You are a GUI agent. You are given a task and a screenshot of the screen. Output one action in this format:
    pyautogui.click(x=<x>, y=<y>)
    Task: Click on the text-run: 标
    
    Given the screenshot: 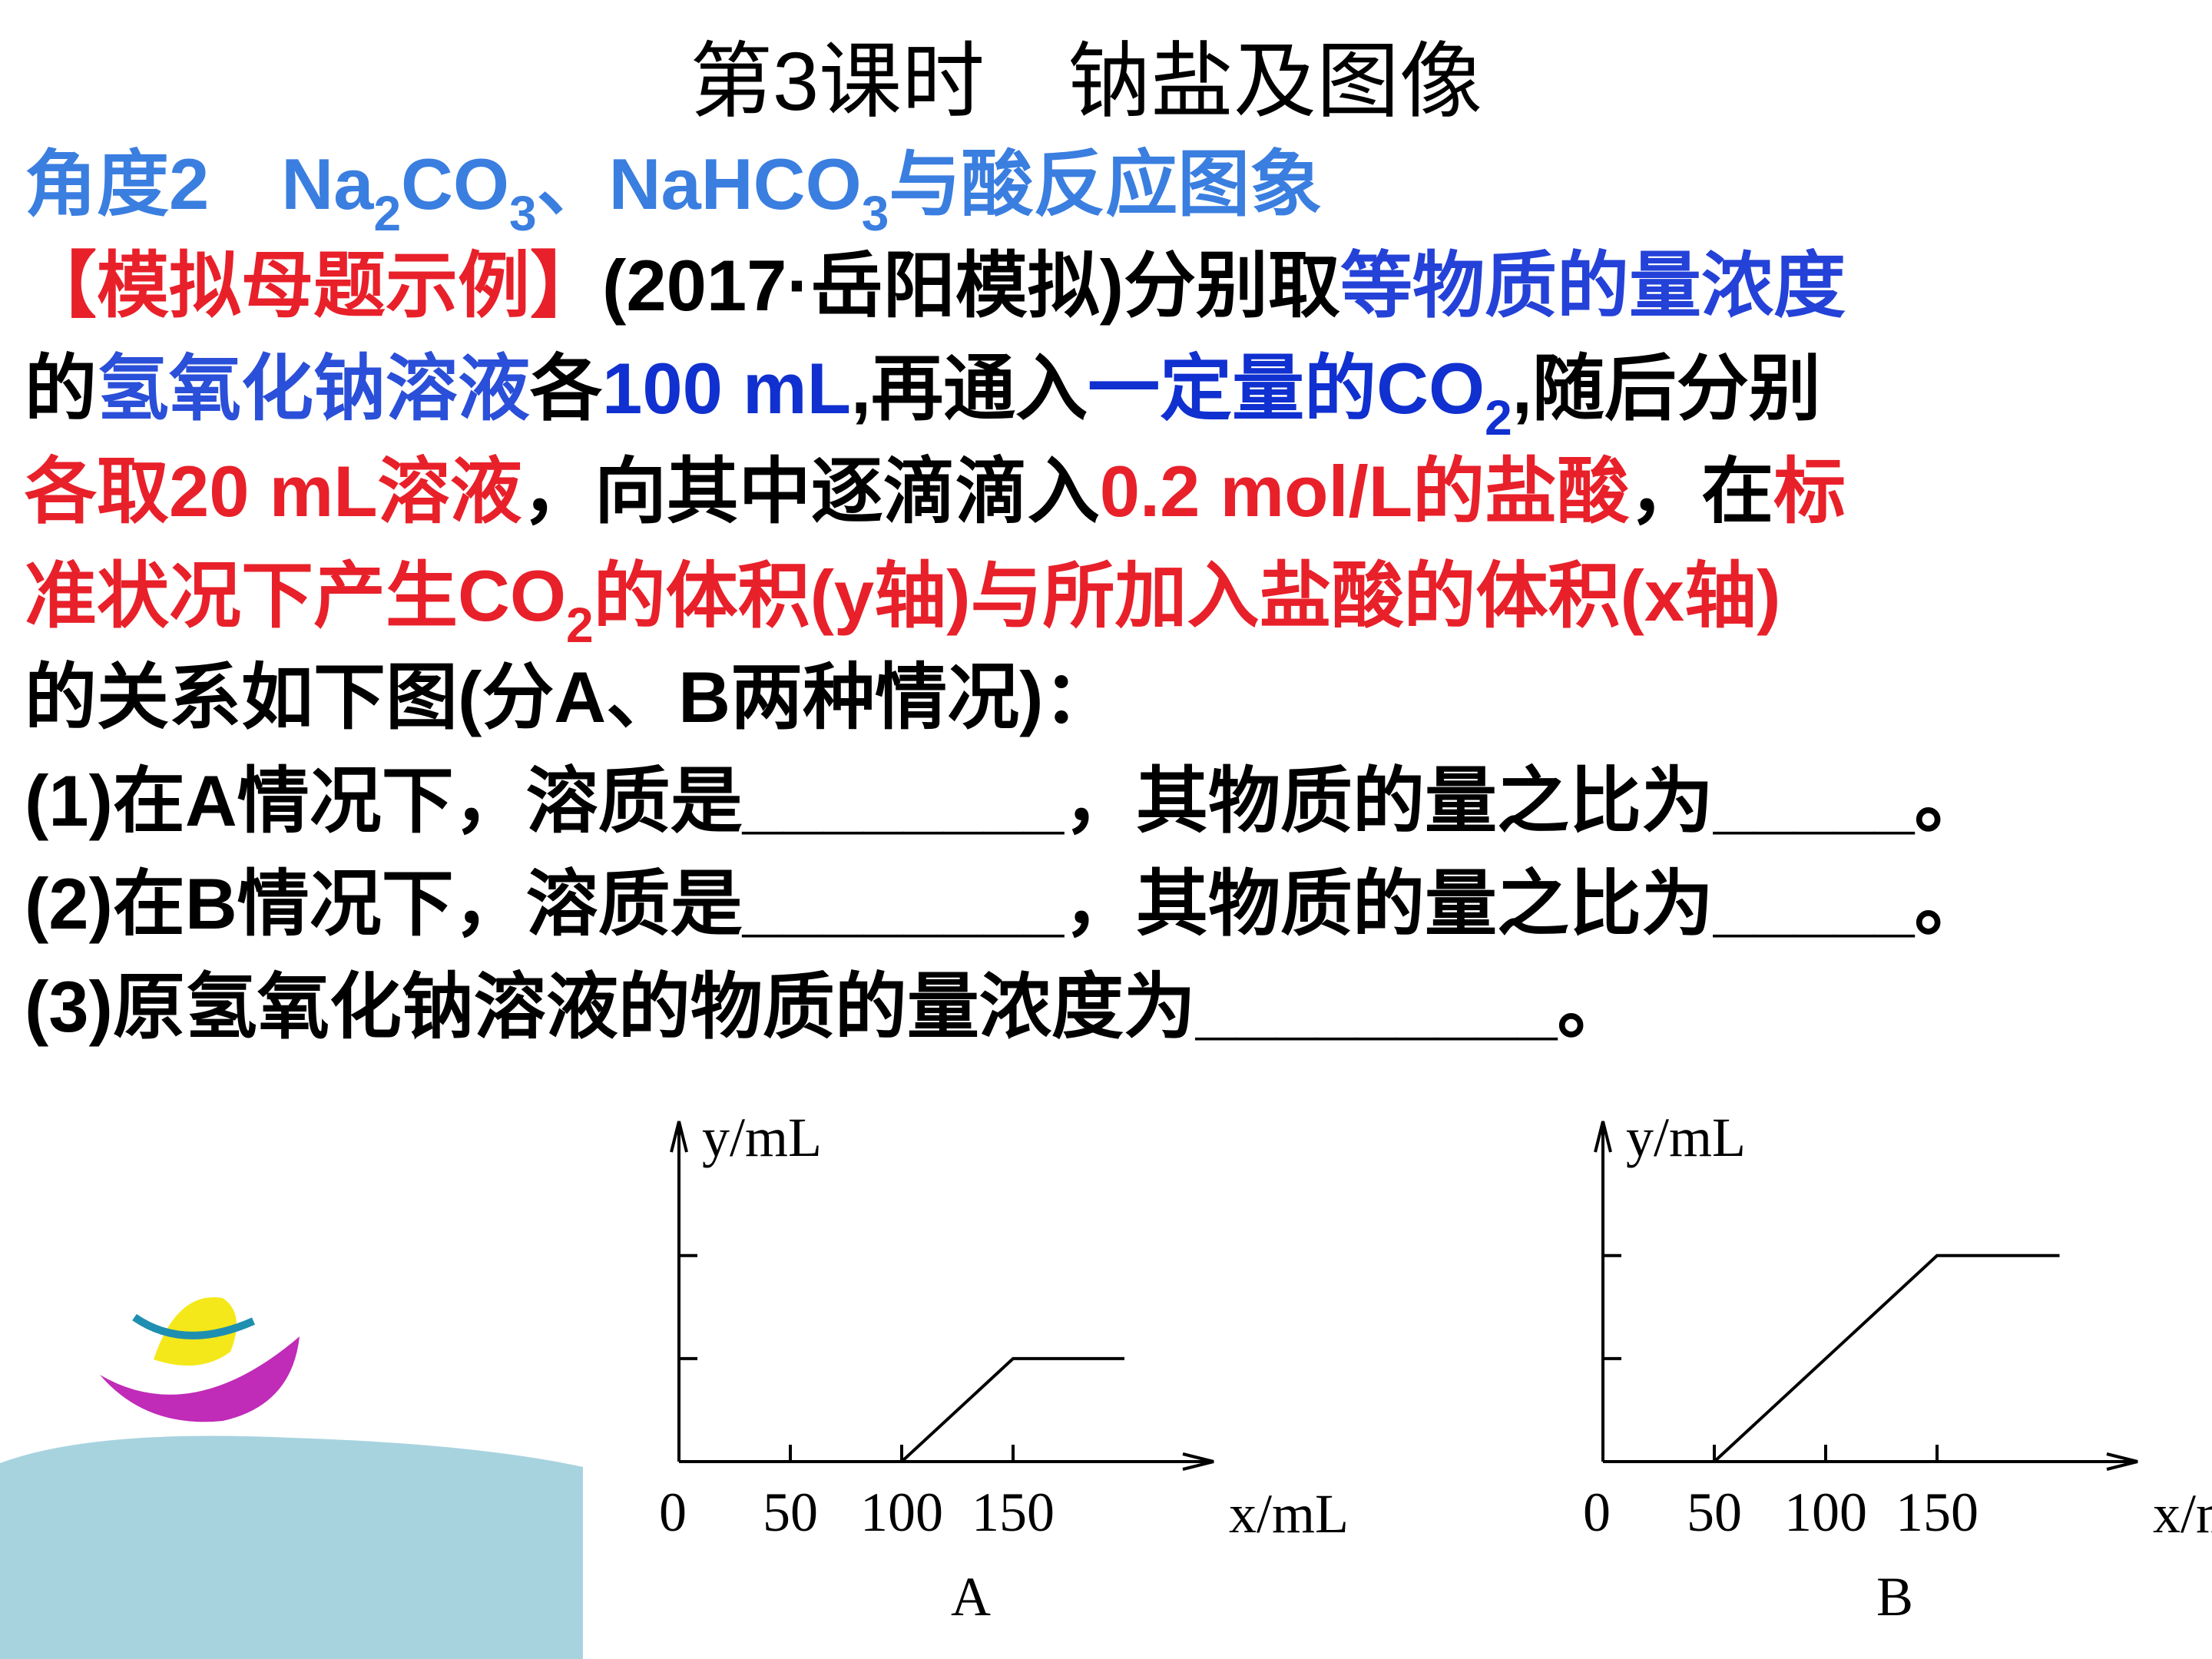 What is the action you would take?
    pyautogui.click(x=1810, y=491)
    